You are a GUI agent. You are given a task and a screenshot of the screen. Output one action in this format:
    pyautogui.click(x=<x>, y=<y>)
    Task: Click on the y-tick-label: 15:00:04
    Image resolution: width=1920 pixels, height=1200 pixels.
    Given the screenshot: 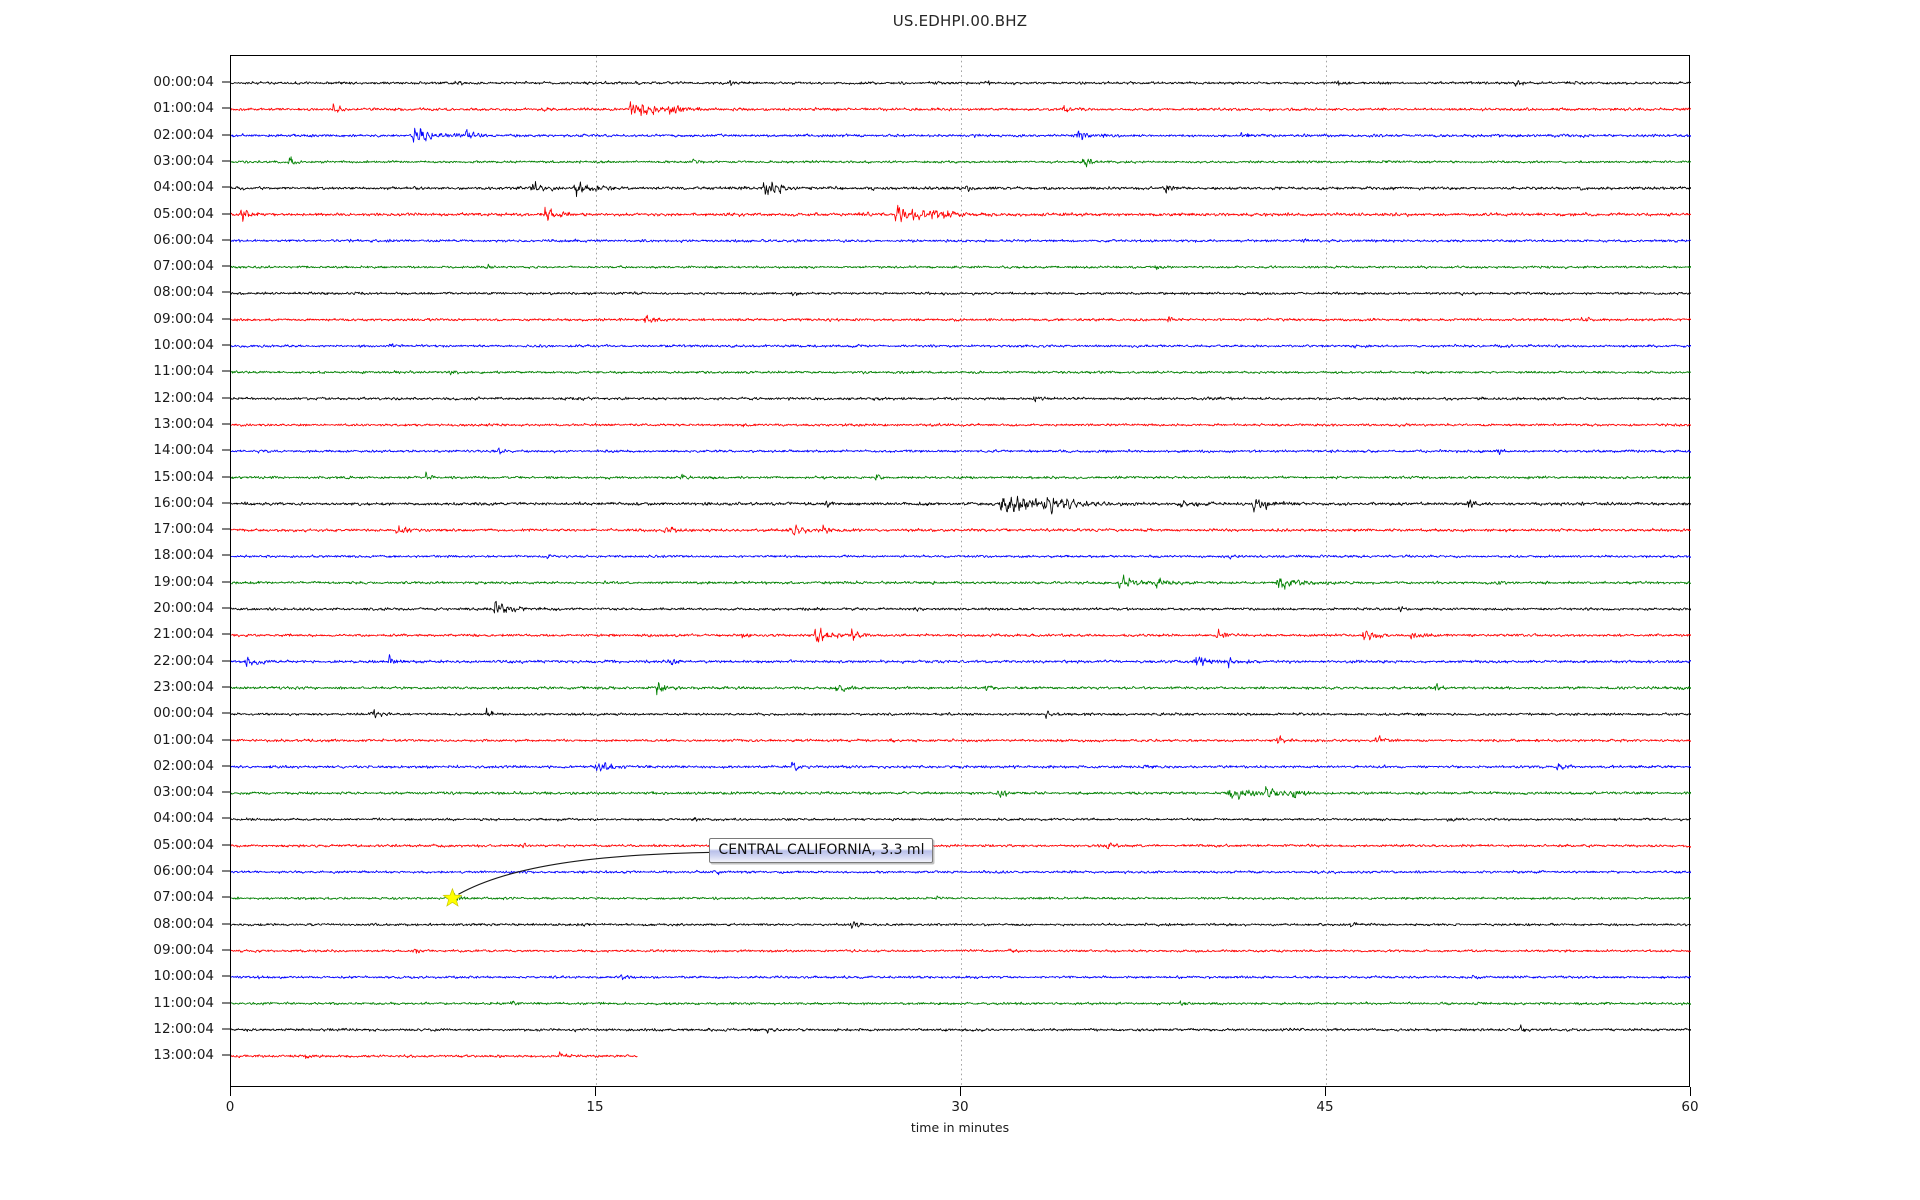 What is the action you would take?
    pyautogui.click(x=183, y=476)
    